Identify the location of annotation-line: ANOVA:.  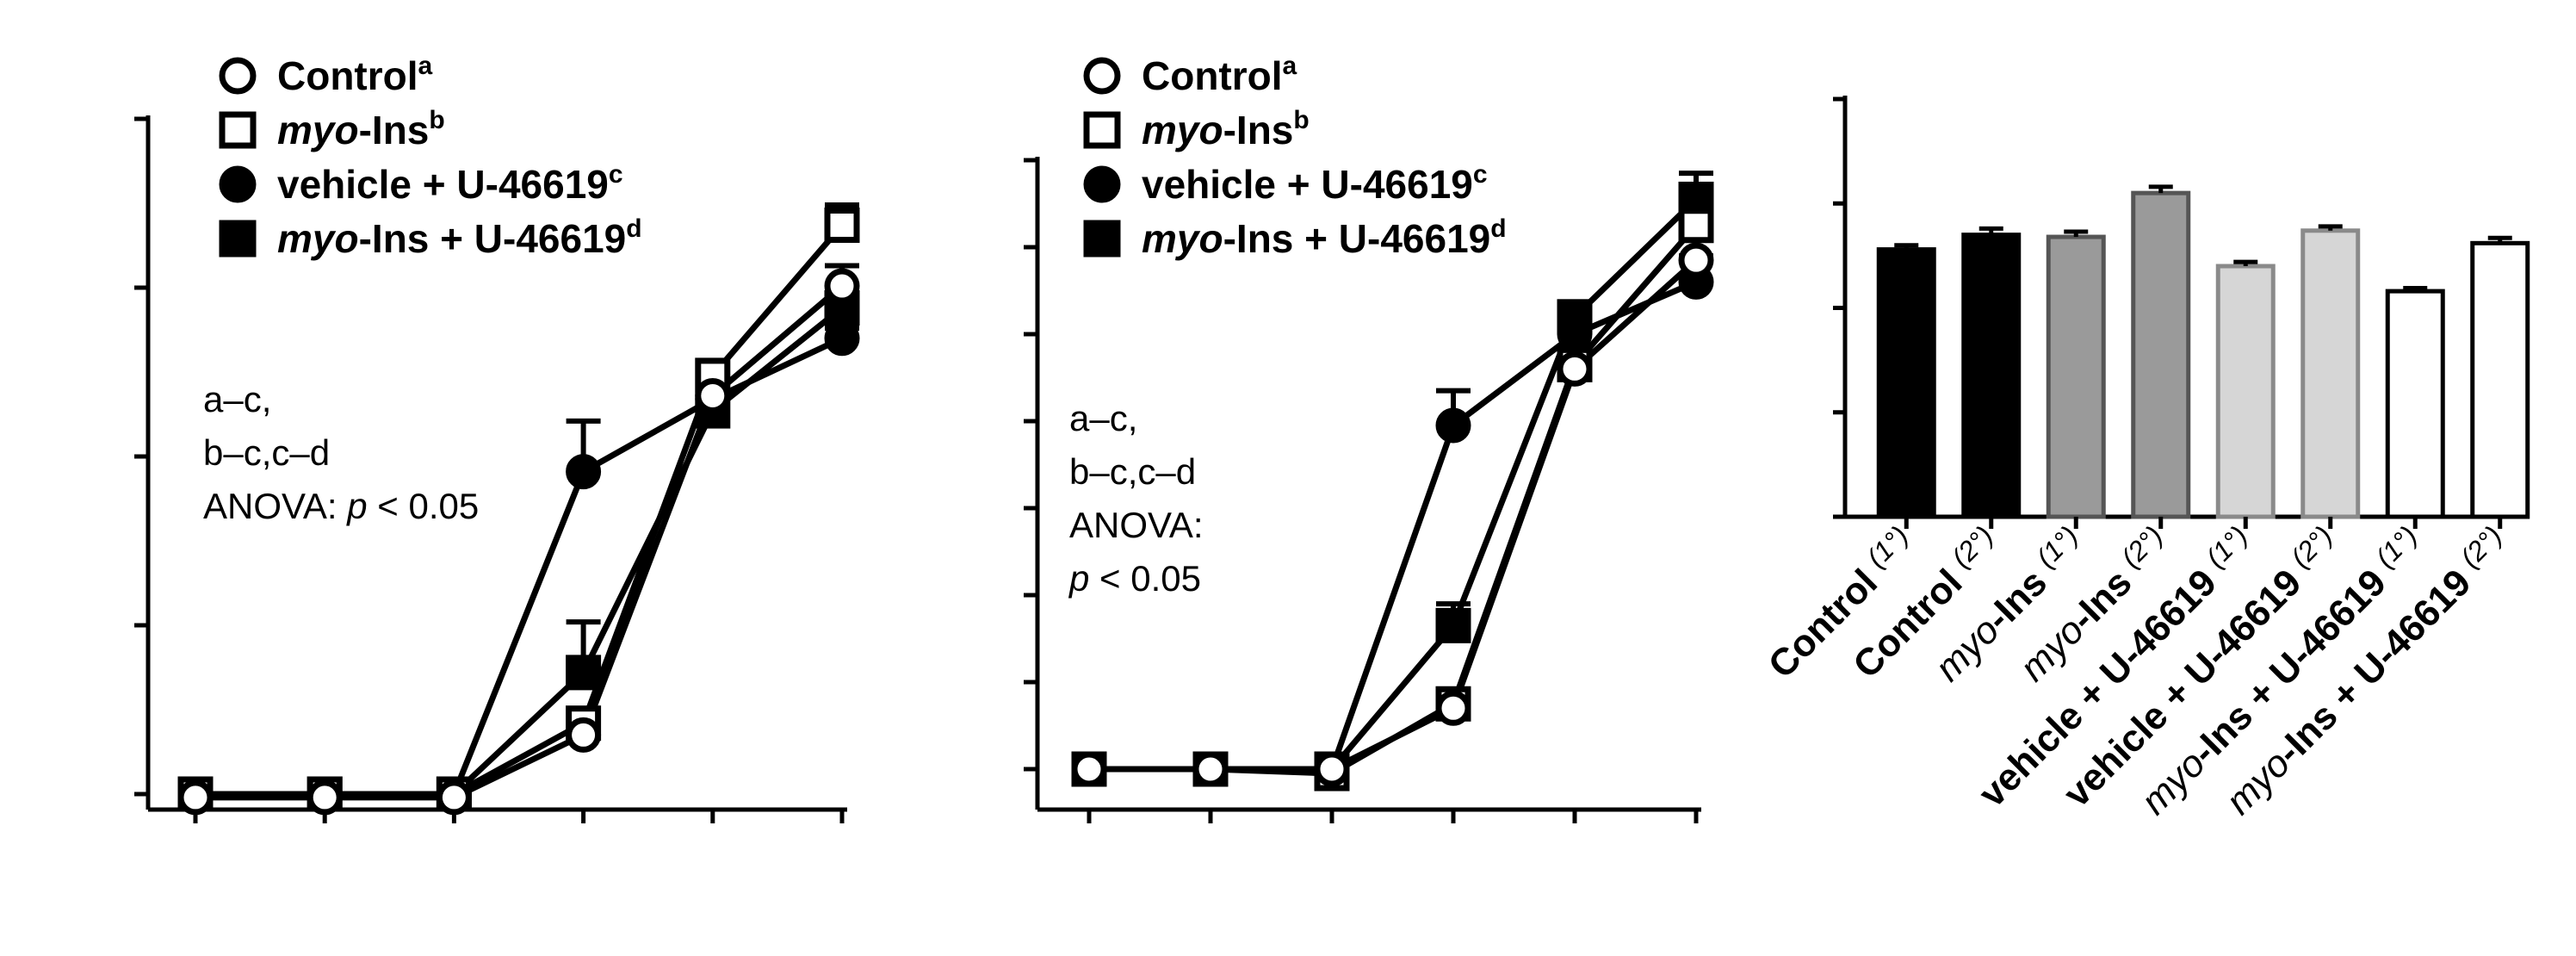
(1136, 525).